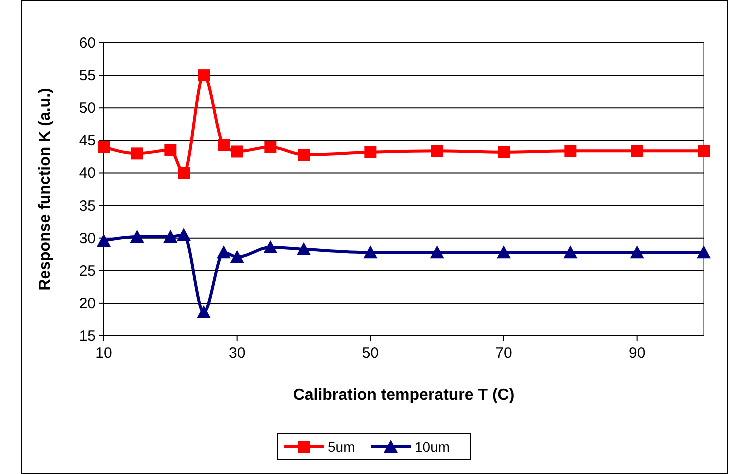 The height and width of the screenshot is (474, 729). What do you see at coordinates (504, 353) in the screenshot?
I see `x-tick-label: 70` at bounding box center [504, 353].